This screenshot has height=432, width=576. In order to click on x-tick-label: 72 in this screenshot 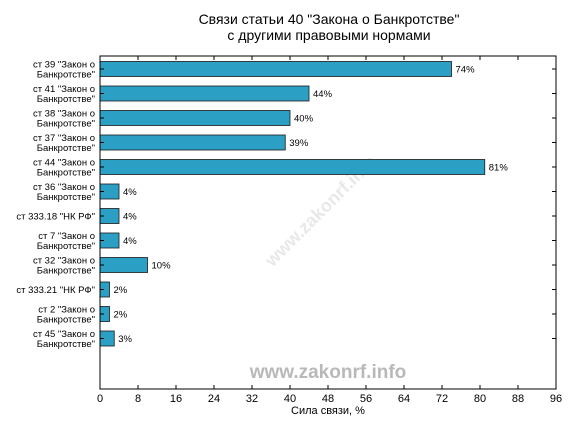, I will do `click(442, 399)`.